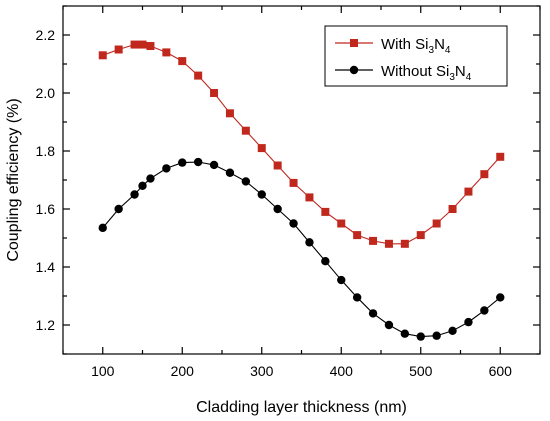 The height and width of the screenshot is (421, 550). I want to click on x-tick-label: 600, so click(501, 371).